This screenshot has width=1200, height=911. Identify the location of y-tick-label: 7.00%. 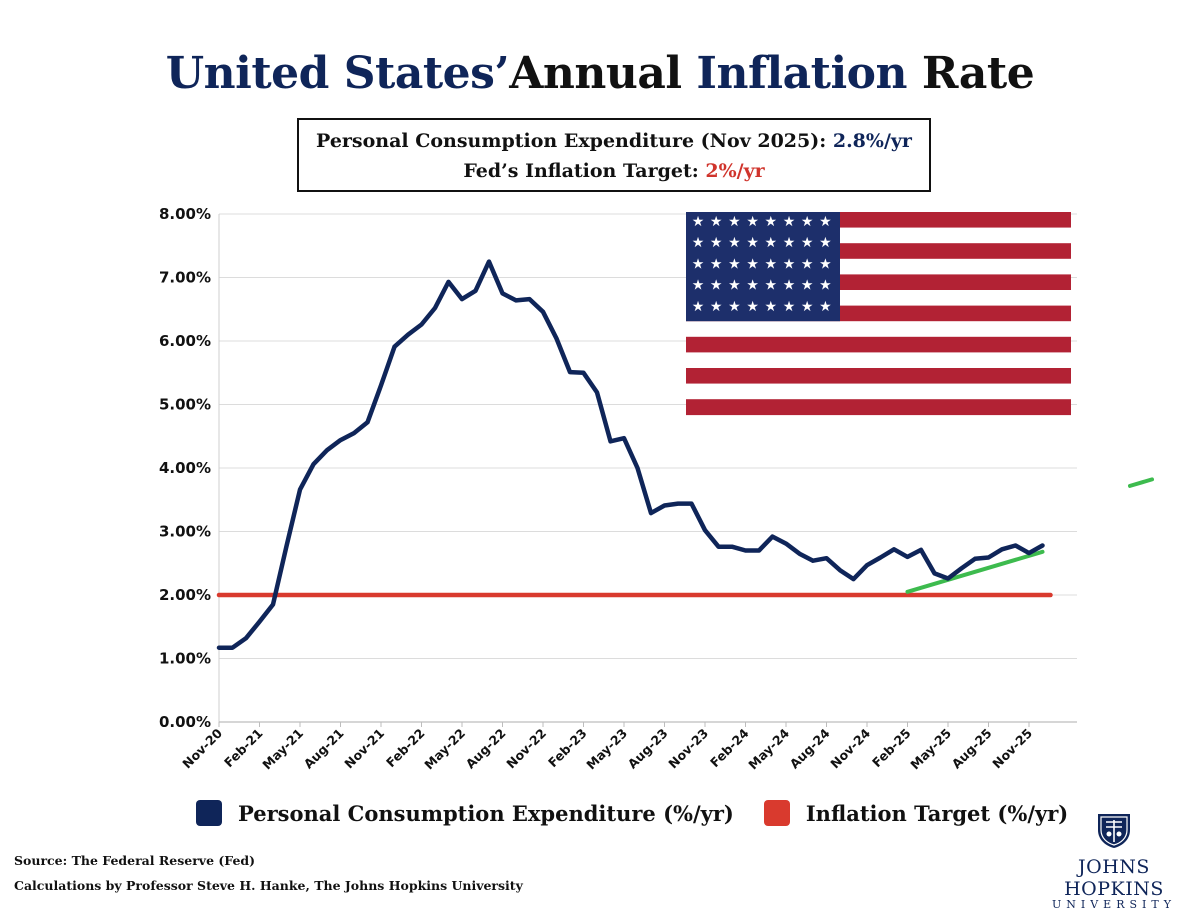
(185, 278).